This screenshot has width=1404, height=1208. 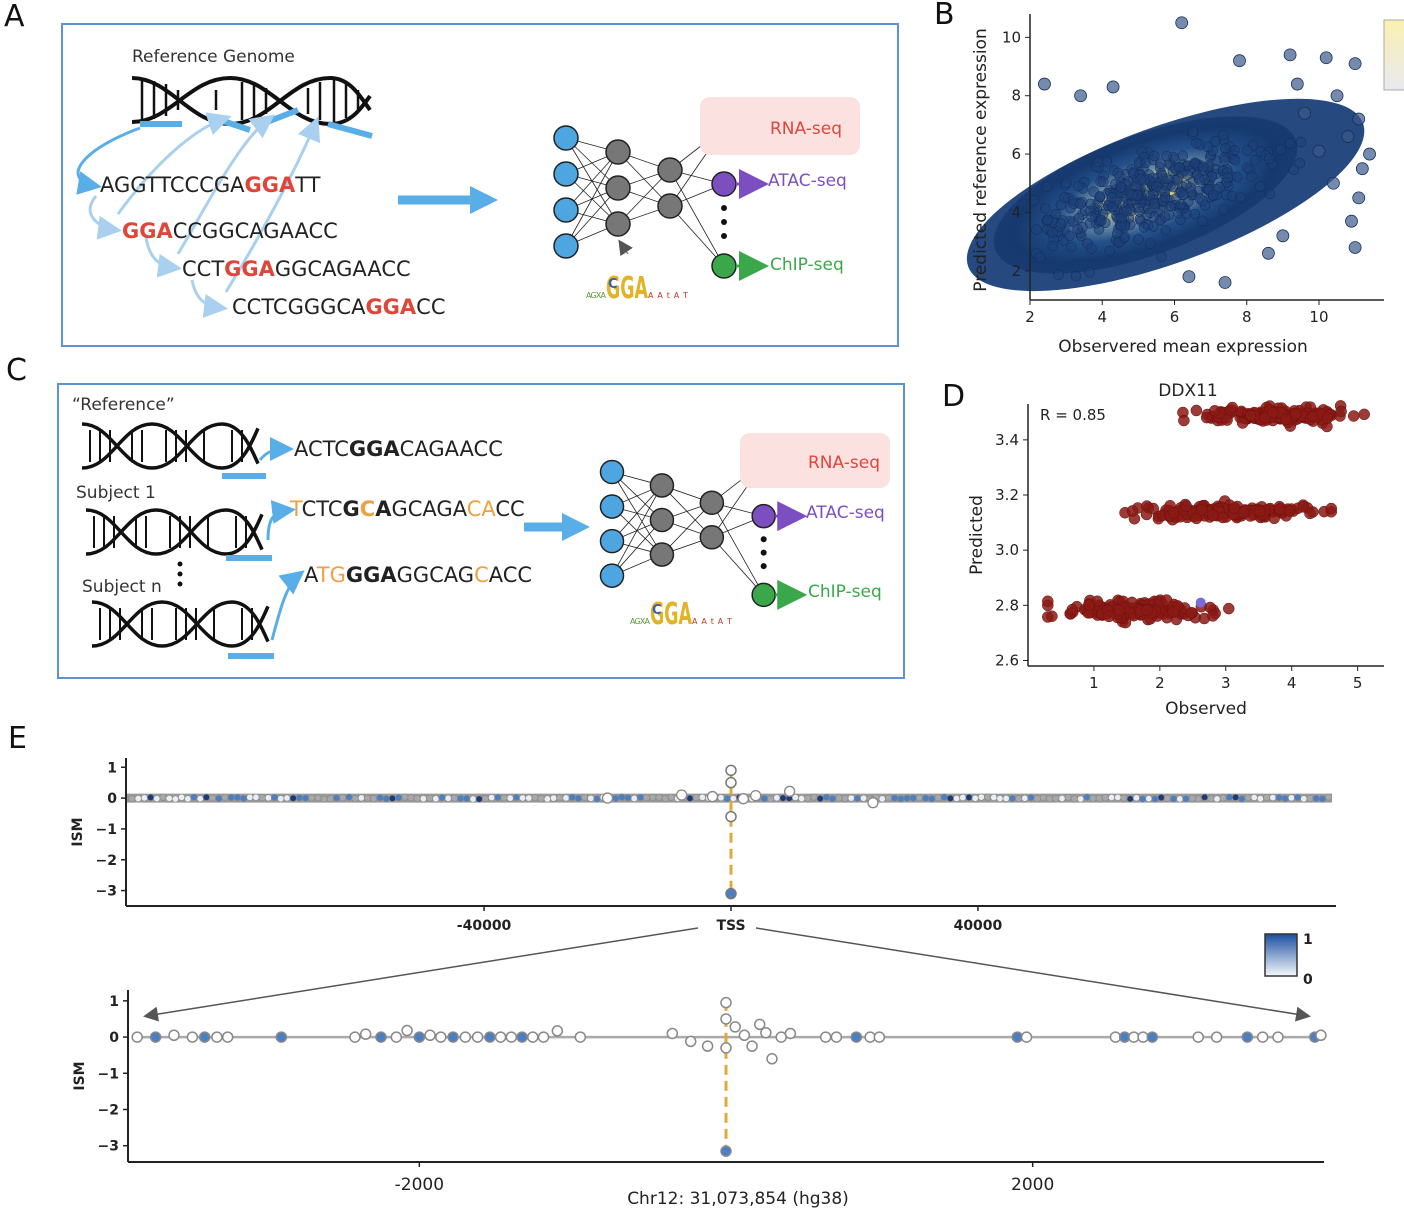 What do you see at coordinates (1007, 605) in the screenshot?
I see `y-tick-label: 2.8` at bounding box center [1007, 605].